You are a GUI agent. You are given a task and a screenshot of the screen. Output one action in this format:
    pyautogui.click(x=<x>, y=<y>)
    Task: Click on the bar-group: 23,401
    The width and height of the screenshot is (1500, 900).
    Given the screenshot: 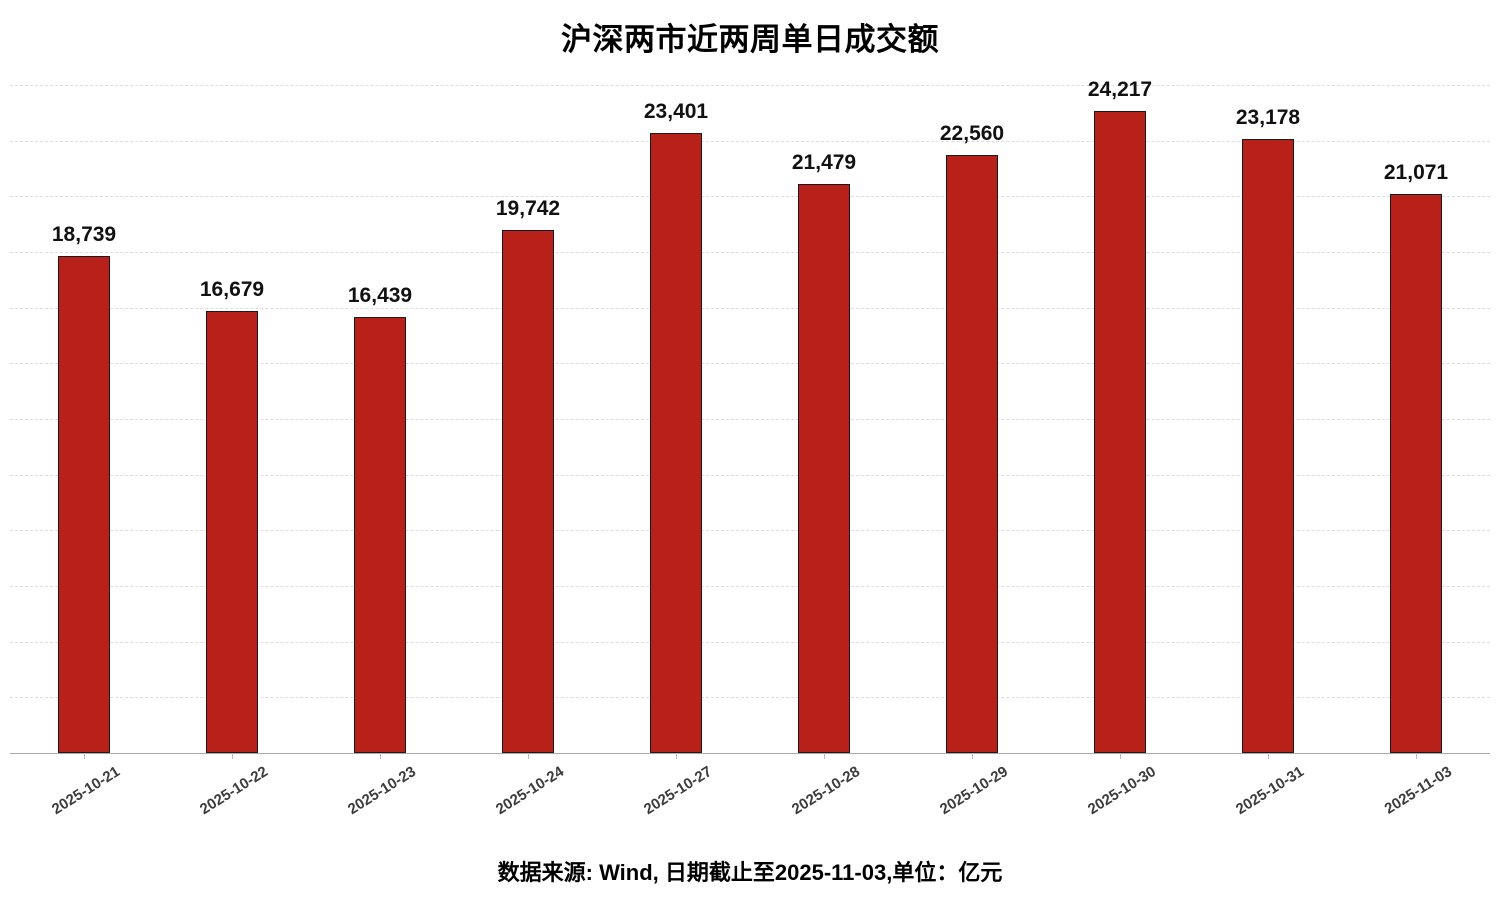 What is the action you would take?
    pyautogui.click(x=676, y=419)
    